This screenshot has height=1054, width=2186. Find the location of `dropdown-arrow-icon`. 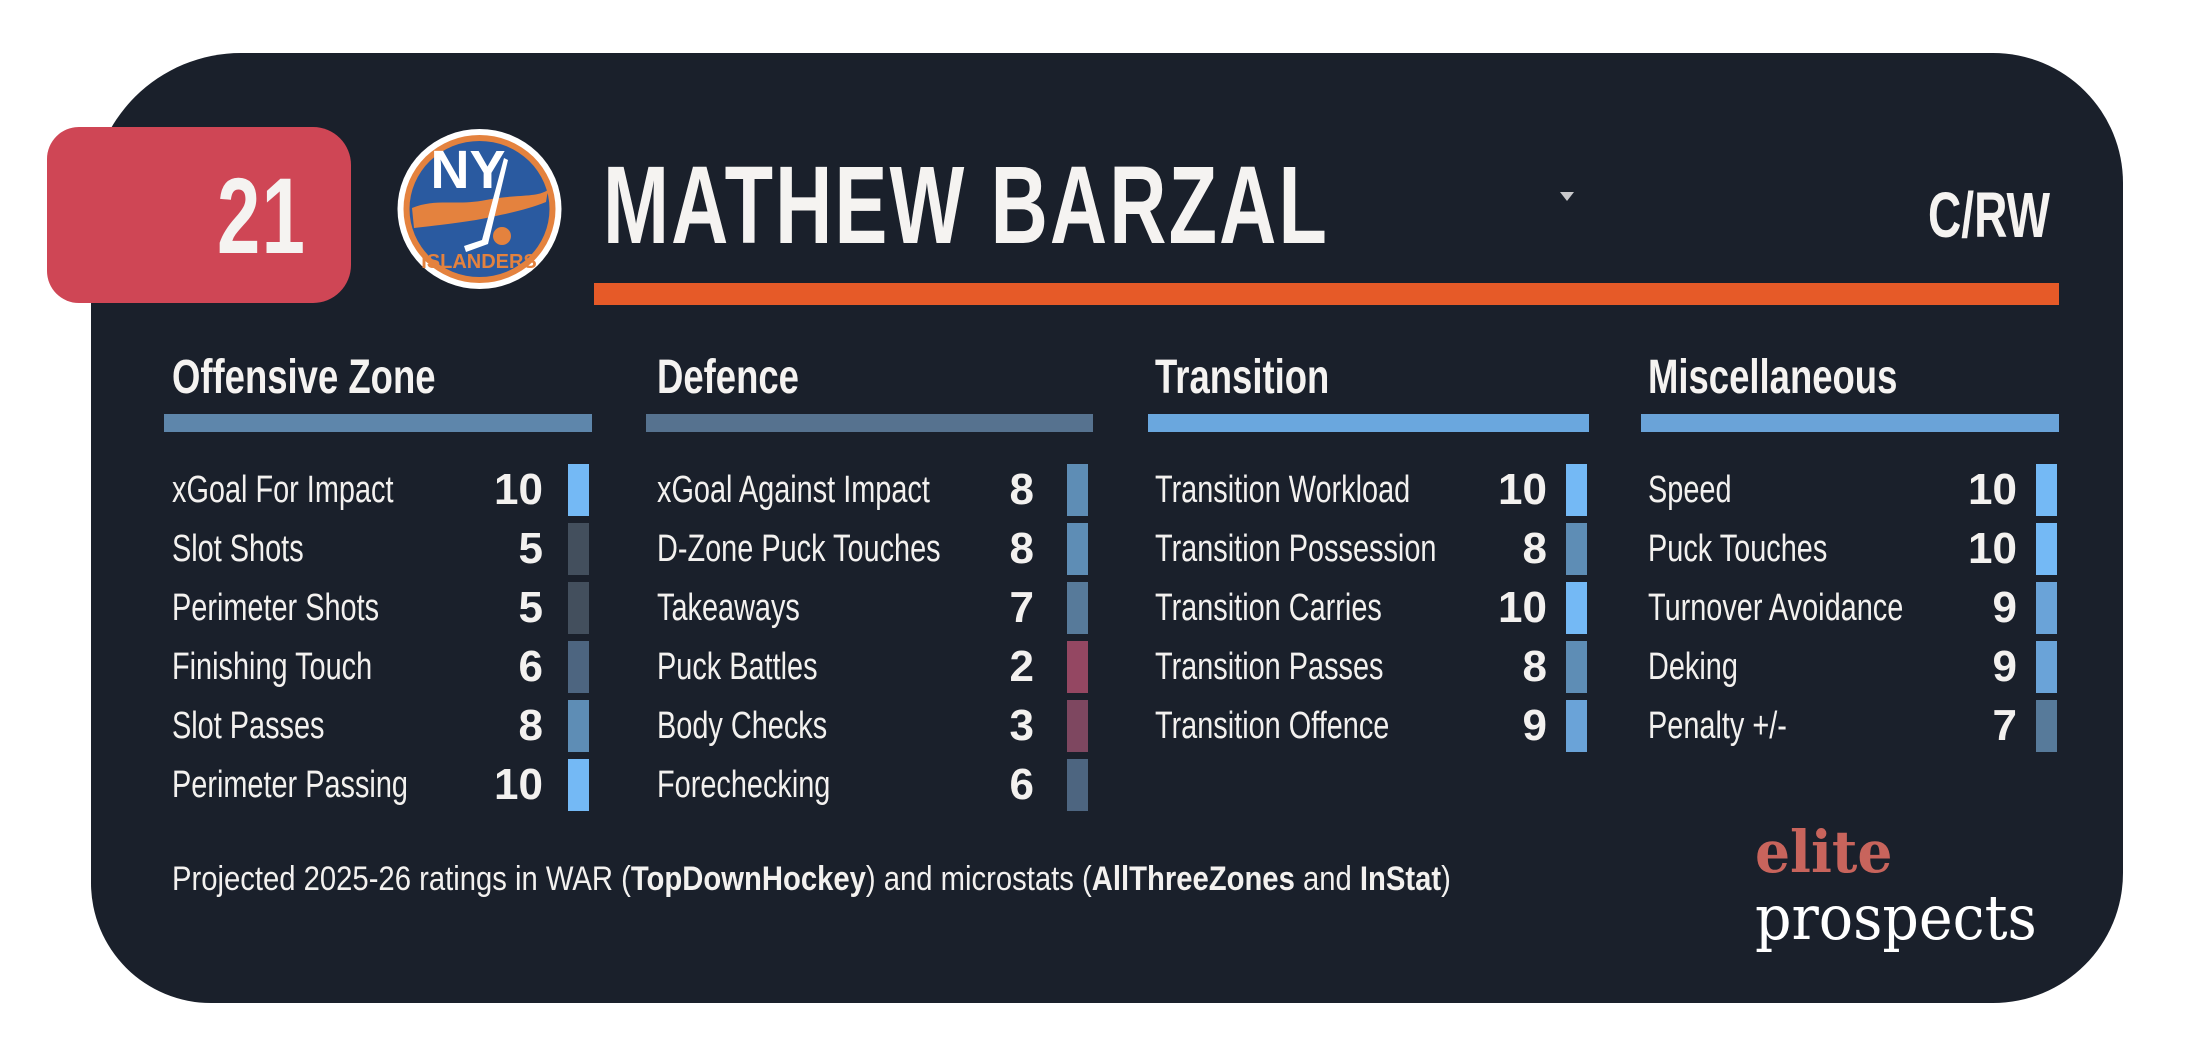

dropdown-arrow-icon is located at coordinates (1567, 196).